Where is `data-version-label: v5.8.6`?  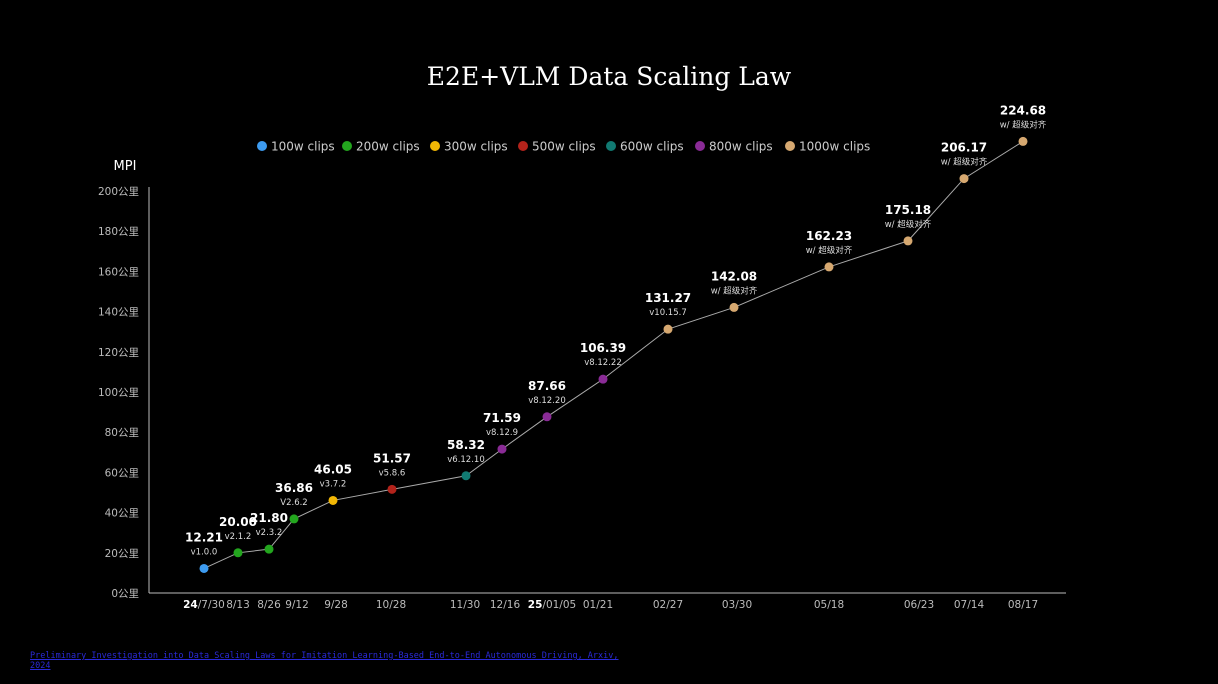 data-version-label: v5.8.6 is located at coordinates (392, 473).